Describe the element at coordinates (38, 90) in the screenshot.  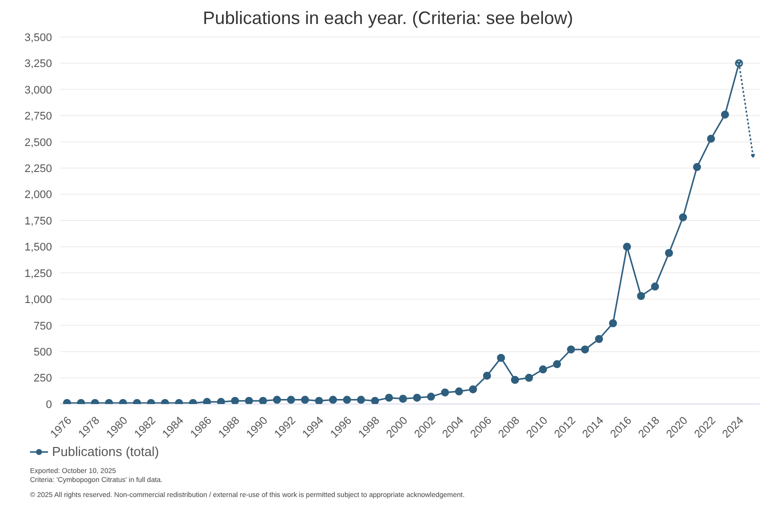
I see `y-tick-label: 3,000` at that location.